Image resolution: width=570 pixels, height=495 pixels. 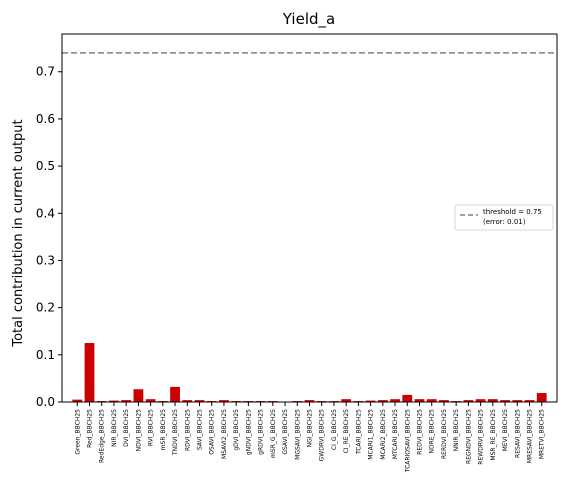 I want to click on x-tick-label: MSR_RE_BBCH25, so click(x=493, y=435).